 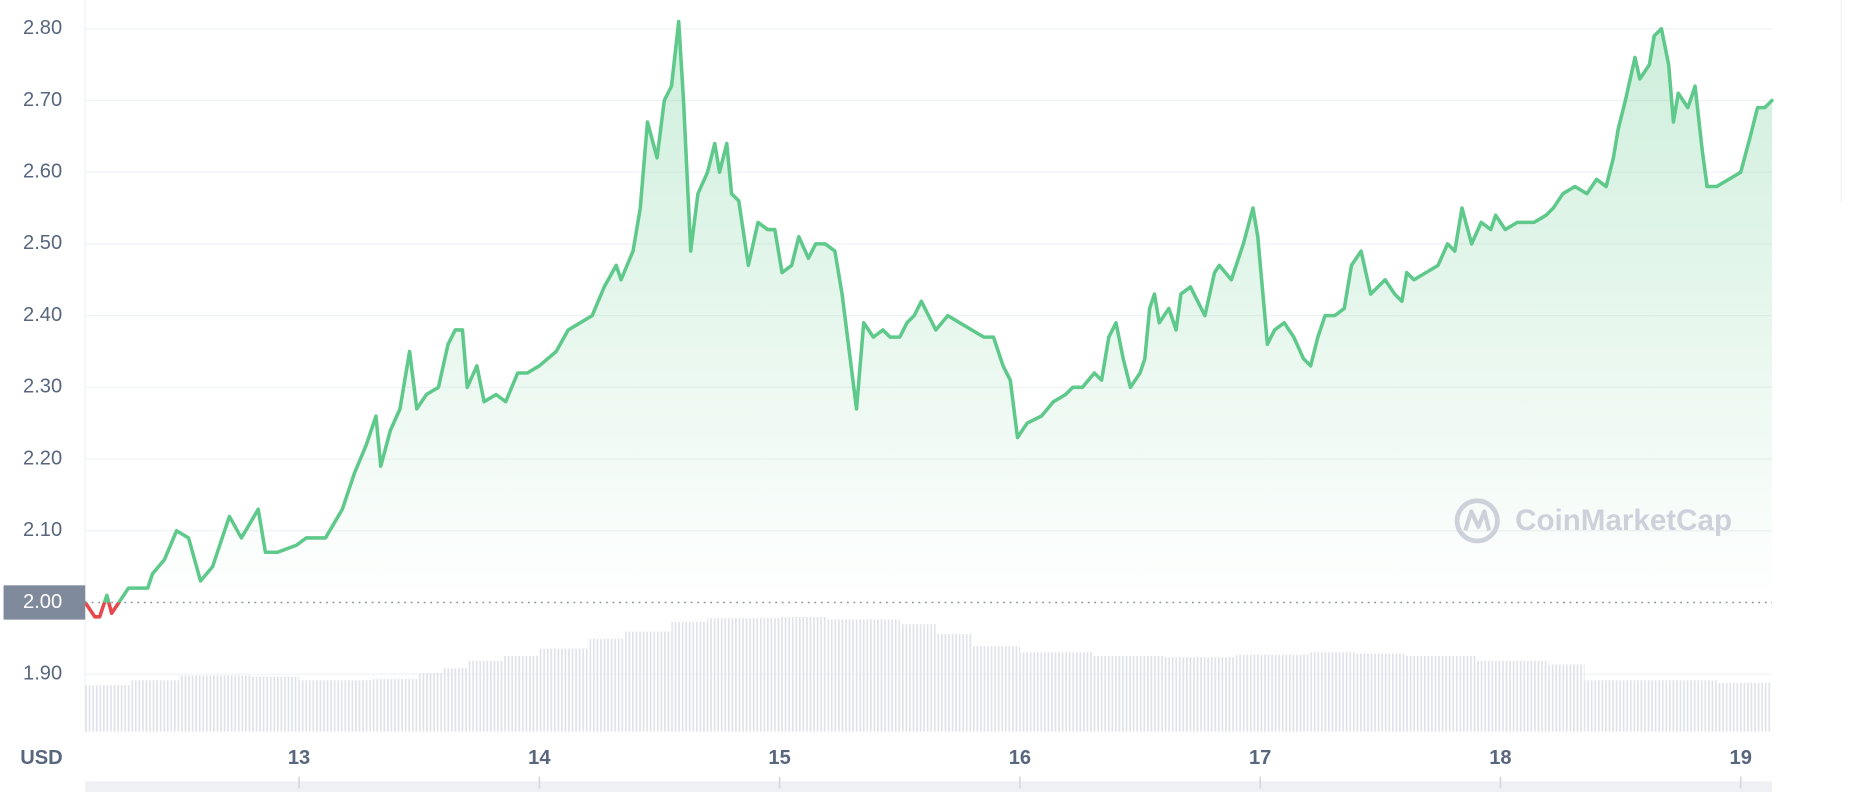 What do you see at coordinates (42, 387) in the screenshot?
I see `y-tick-label: 2.30` at bounding box center [42, 387].